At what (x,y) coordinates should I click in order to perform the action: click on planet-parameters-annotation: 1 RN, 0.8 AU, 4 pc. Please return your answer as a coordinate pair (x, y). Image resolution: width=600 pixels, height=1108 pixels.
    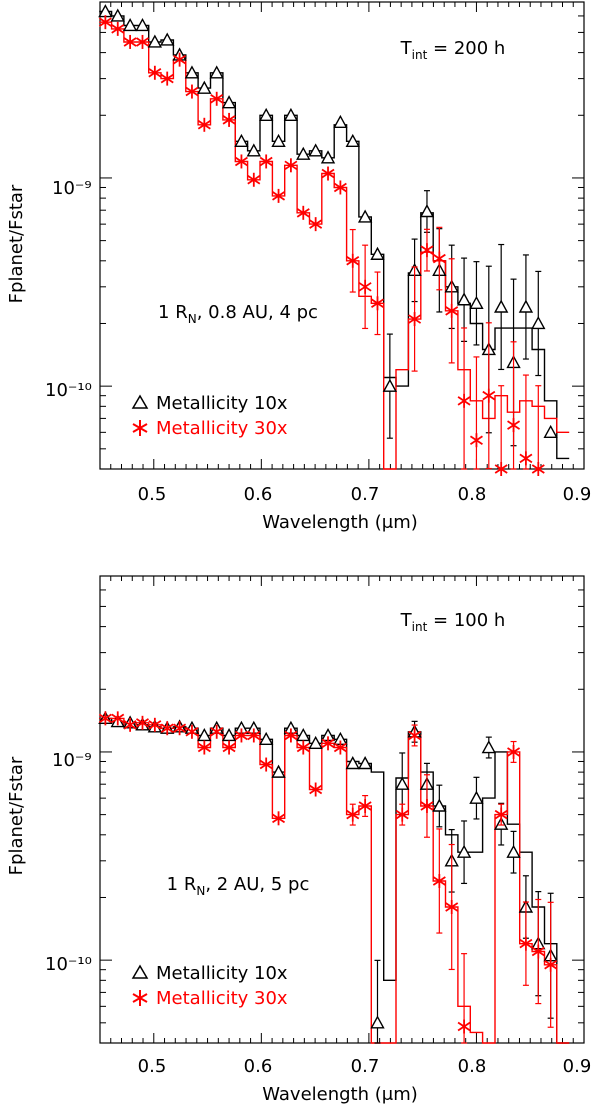
    Looking at the image, I should click on (238, 314).